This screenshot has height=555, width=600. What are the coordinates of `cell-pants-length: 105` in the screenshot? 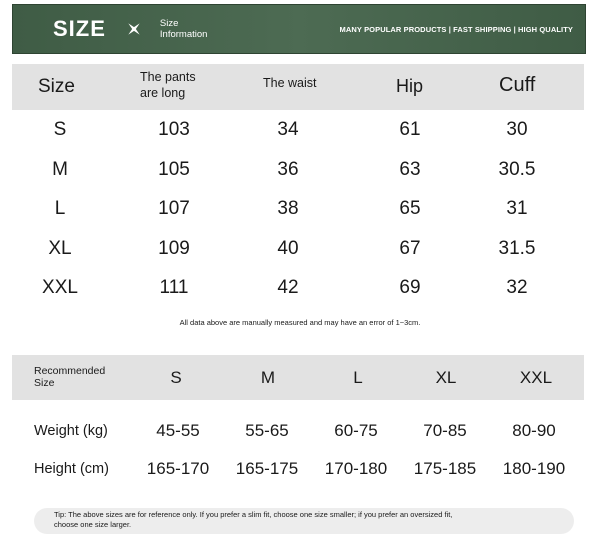 It's located at (174, 169).